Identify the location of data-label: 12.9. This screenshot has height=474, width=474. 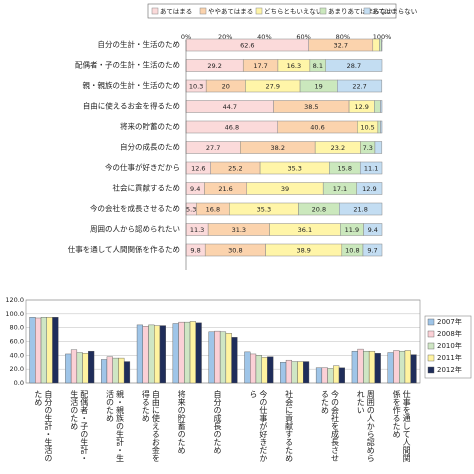
(369, 189).